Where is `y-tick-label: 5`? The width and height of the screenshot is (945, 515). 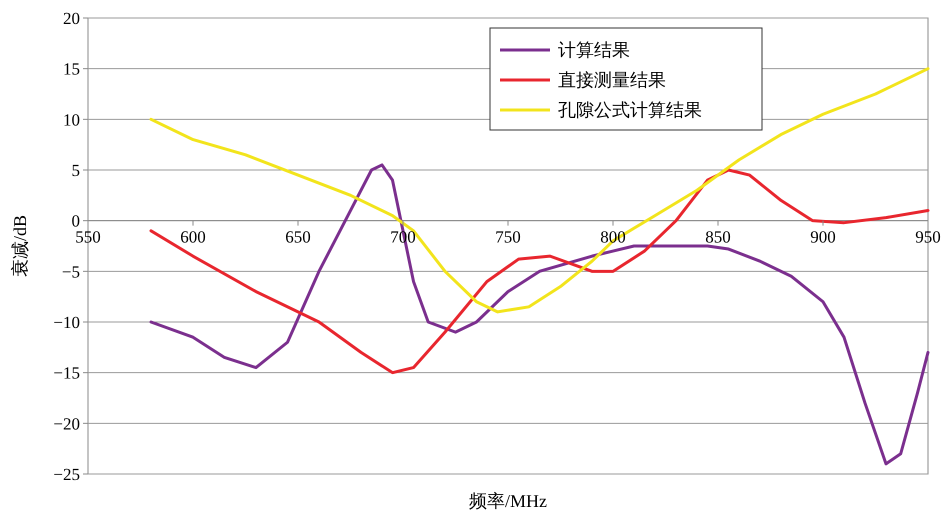 y-tick-label: 5 is located at coordinates (76, 170).